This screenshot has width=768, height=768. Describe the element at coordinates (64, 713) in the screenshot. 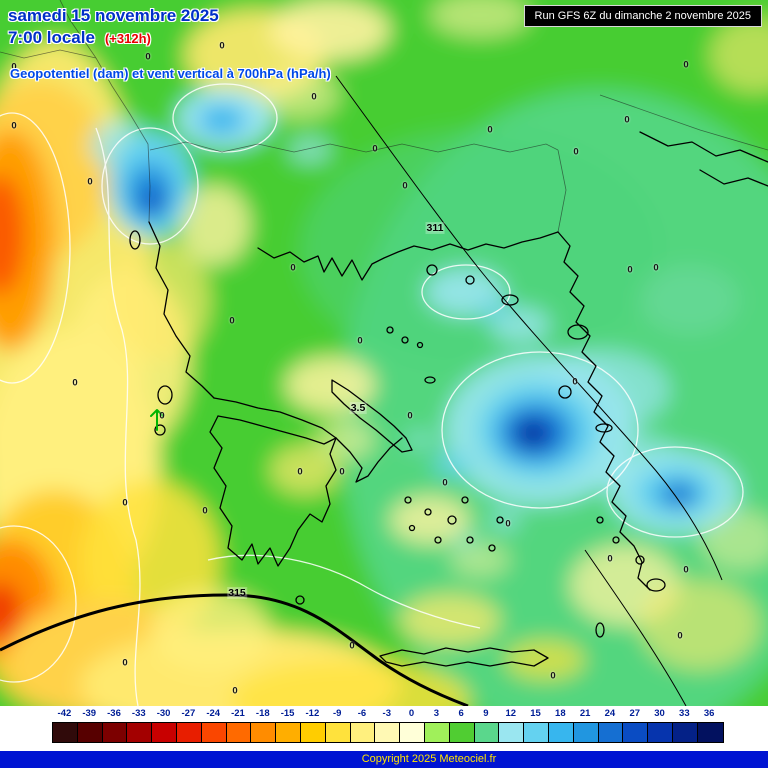

I see `colorbar-tick: -42` at that location.